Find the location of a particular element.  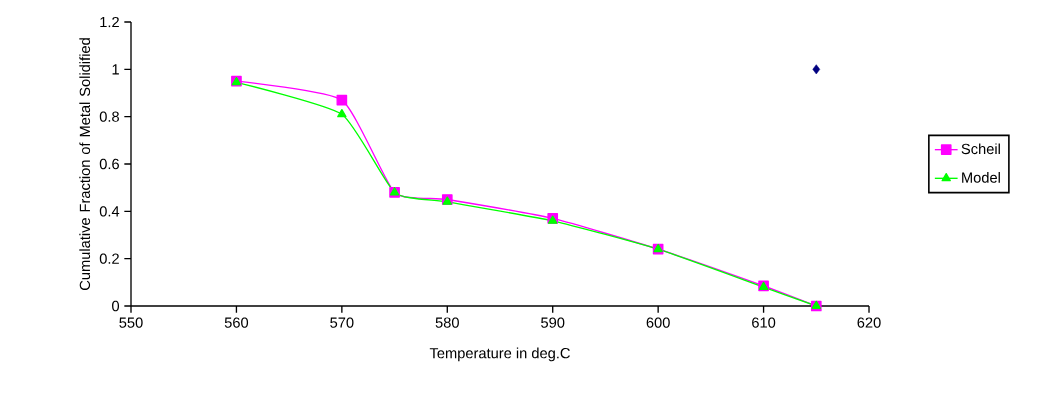

legend-label: Model is located at coordinates (981, 177).